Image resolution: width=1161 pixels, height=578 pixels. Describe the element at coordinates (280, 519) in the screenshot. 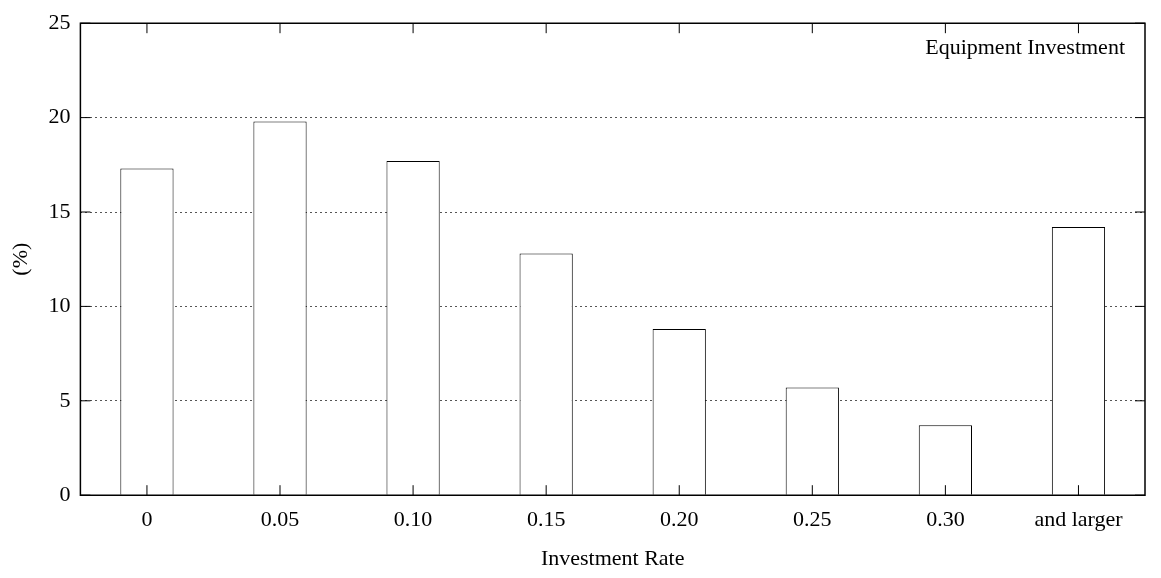

I see `x-tick-label: 0.05` at that location.